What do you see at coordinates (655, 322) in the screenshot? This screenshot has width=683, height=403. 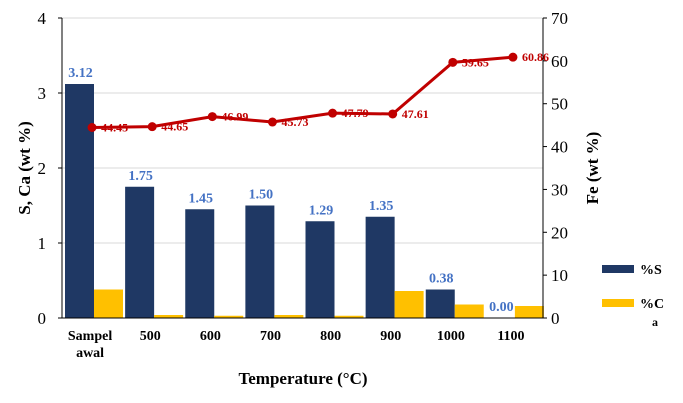 I see `legend-label-ca-line2: a` at bounding box center [655, 322].